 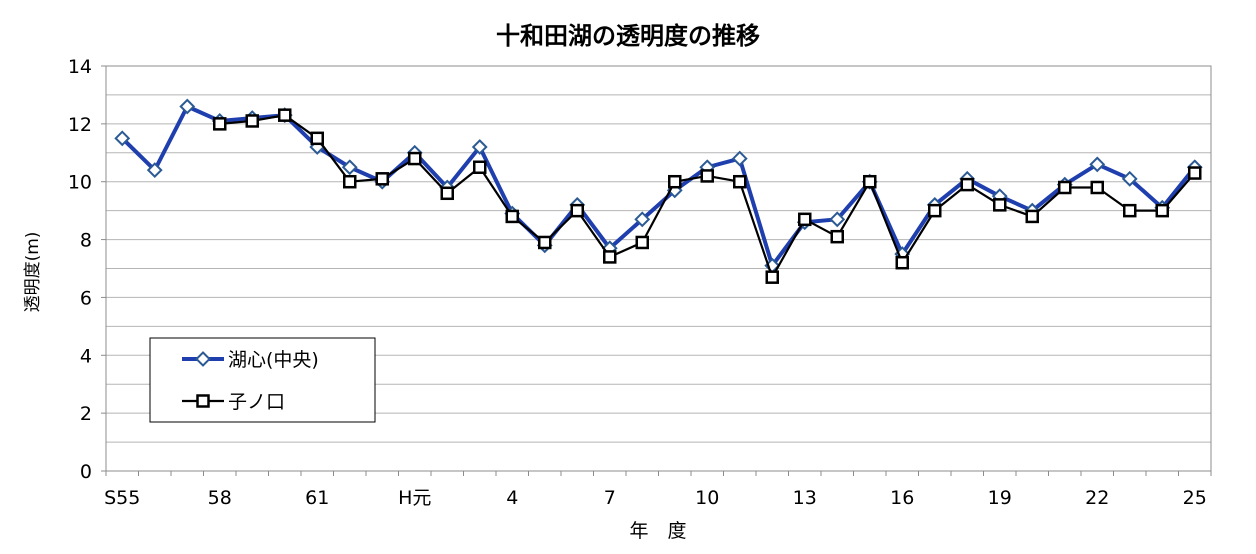 I want to click on x-tick-label: H元, so click(x=414, y=498).